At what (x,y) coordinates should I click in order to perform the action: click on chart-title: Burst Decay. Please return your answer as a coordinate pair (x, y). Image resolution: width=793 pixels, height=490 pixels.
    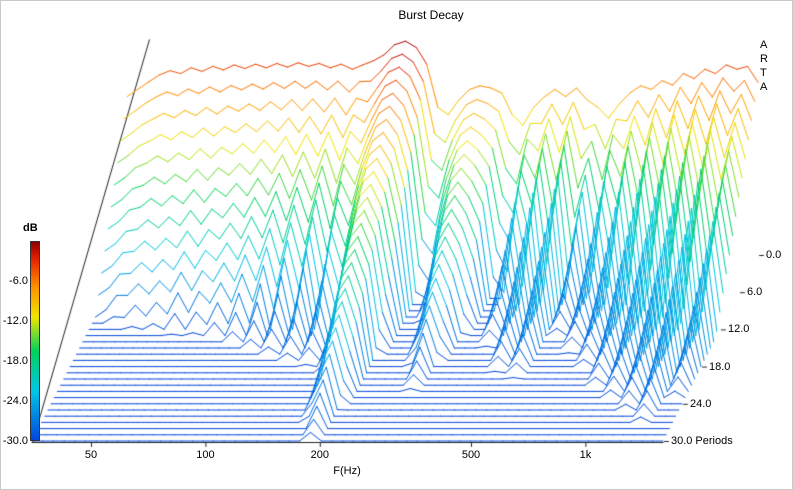
    Looking at the image, I should click on (431, 15).